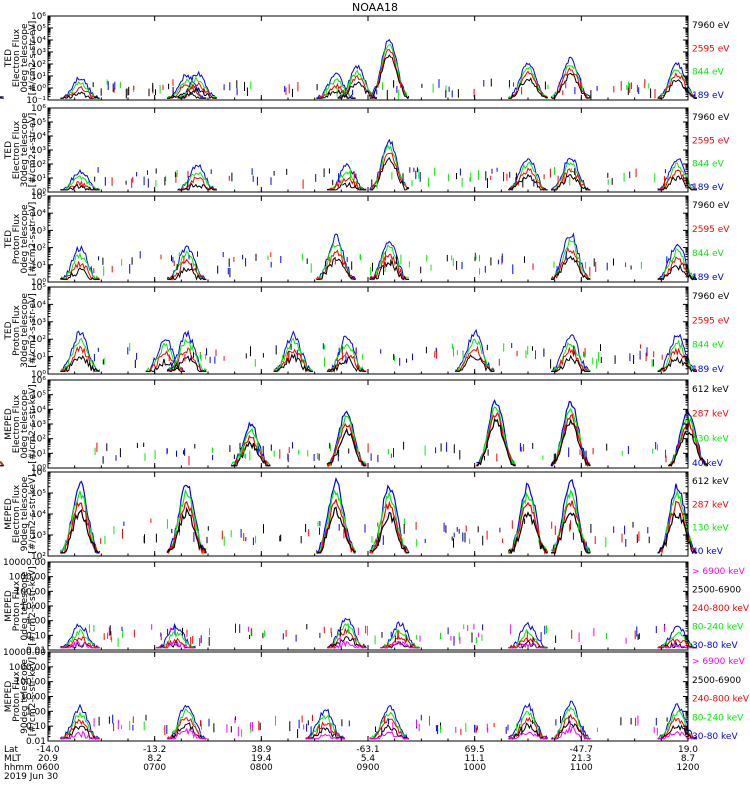  I want to click on legend-entry: 189 eV, so click(708, 278).